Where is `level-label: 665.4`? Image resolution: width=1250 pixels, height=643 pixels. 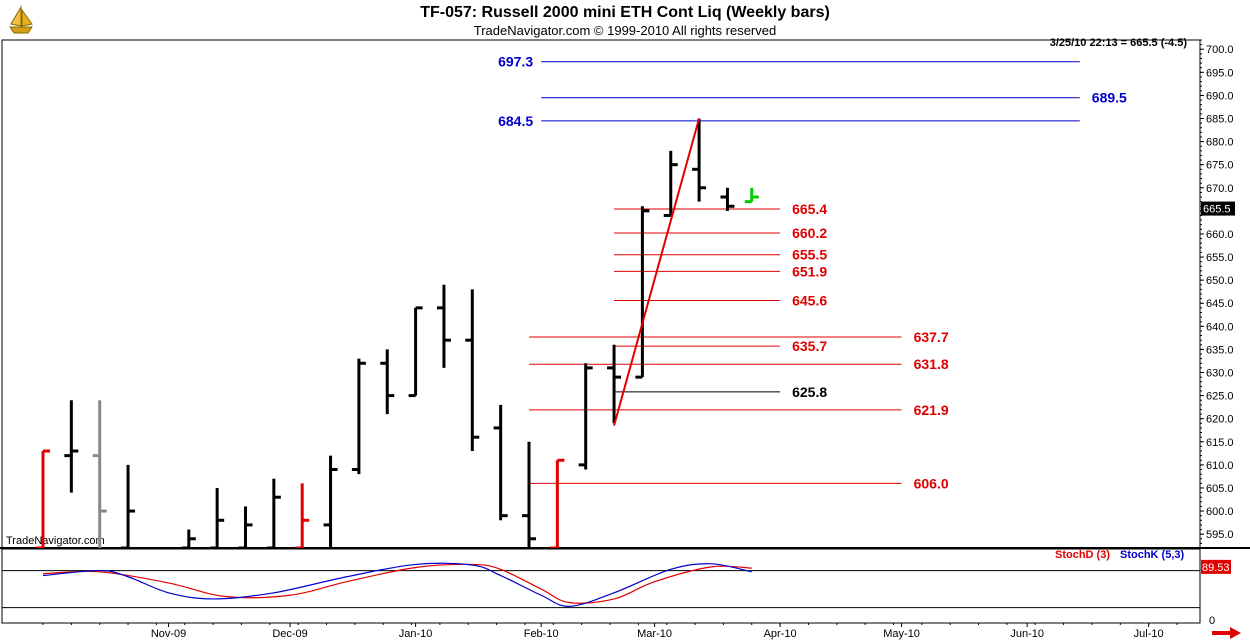
level-label: 665.4 is located at coordinates (809, 209).